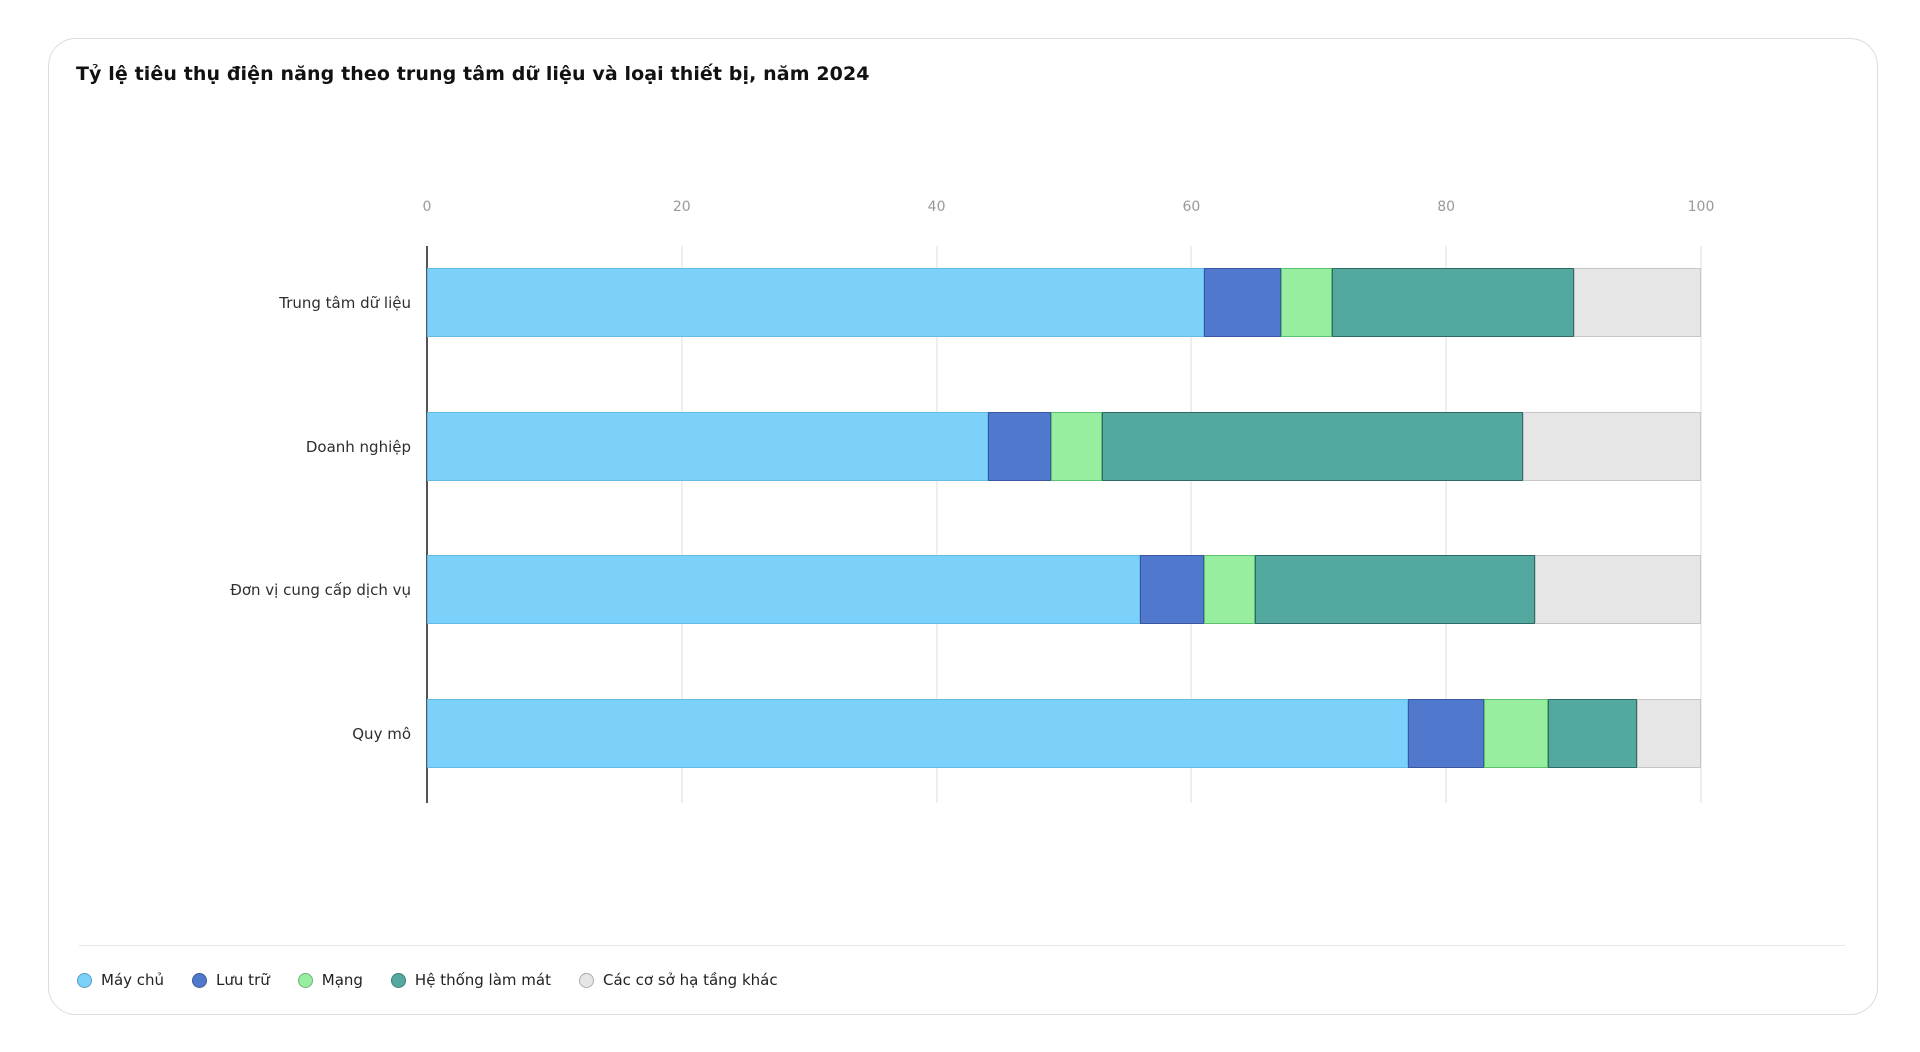 The width and height of the screenshot is (1920, 1052). Describe the element at coordinates (1446, 207) in the screenshot. I see `x-tick-label: 80` at that location.